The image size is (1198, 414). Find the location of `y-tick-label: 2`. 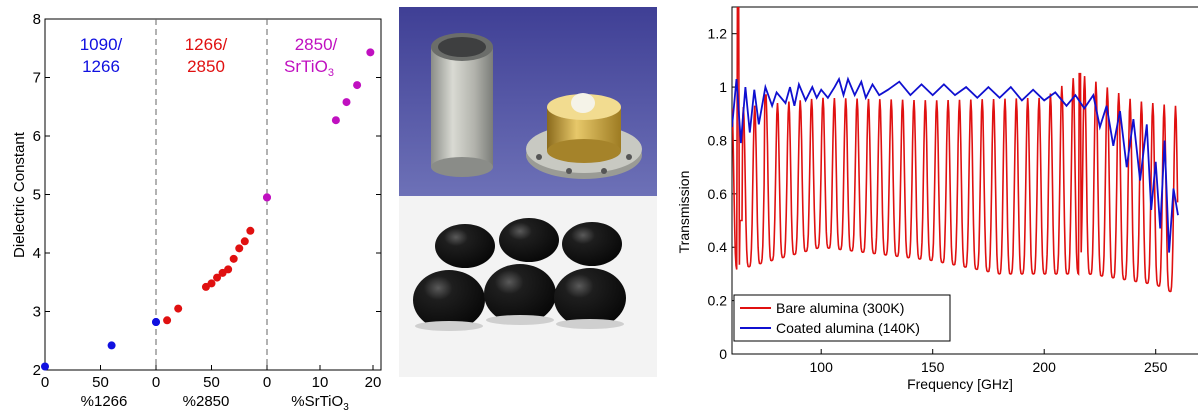

y-tick-label: 2 is located at coordinates (37, 370).